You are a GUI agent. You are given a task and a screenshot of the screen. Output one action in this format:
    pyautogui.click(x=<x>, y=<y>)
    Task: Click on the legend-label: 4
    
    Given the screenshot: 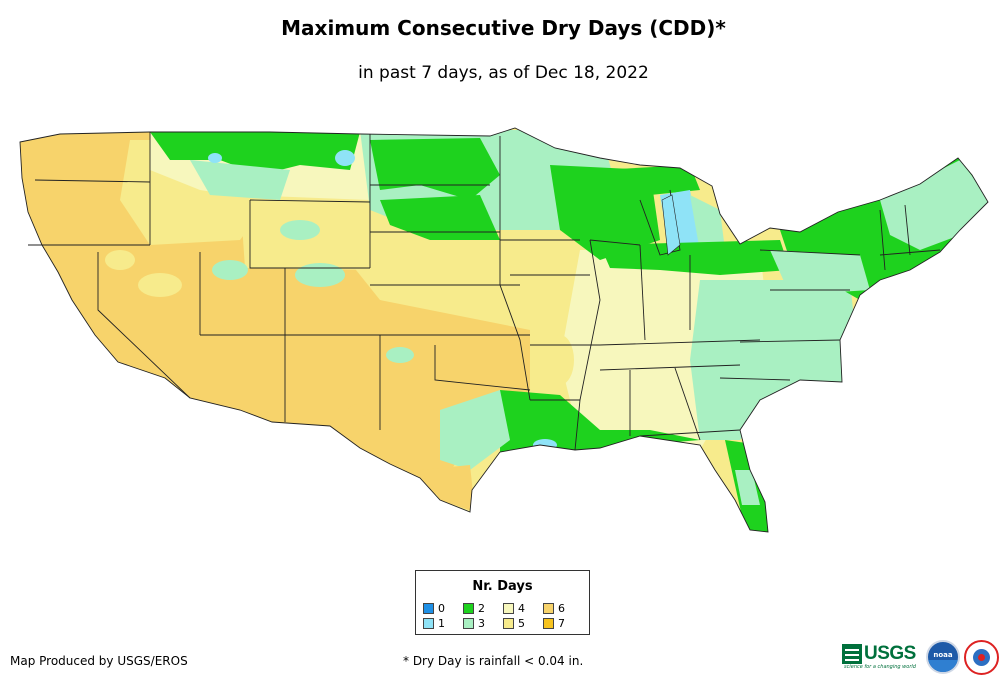 What is the action you would take?
    pyautogui.click(x=521, y=608)
    